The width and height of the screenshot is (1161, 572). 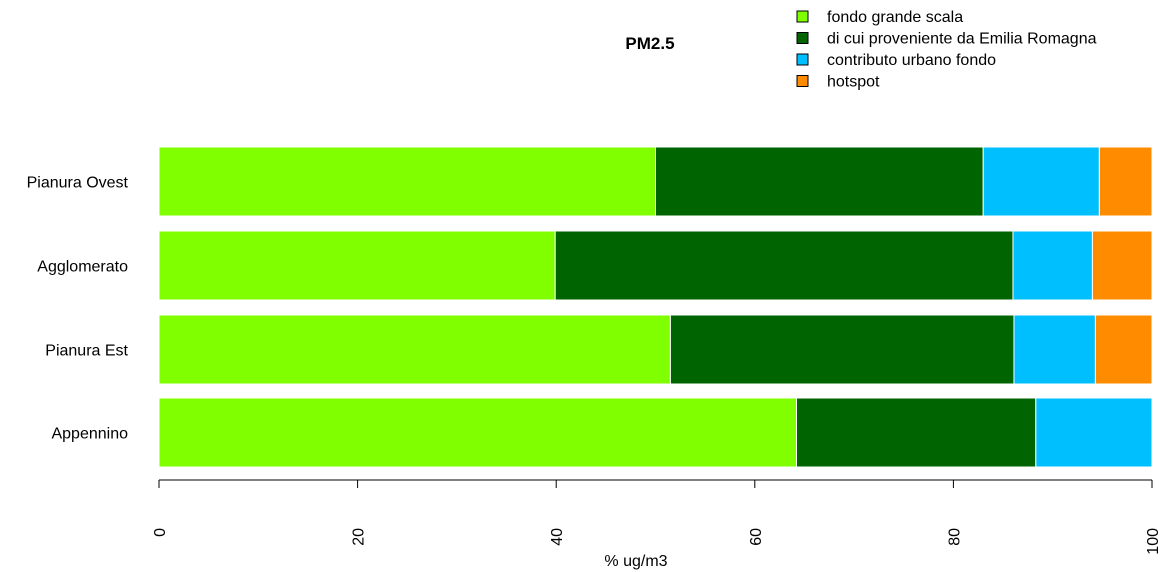 I want to click on legend-label: di cui proveniente da Emilia Romagna, so click(x=962, y=39).